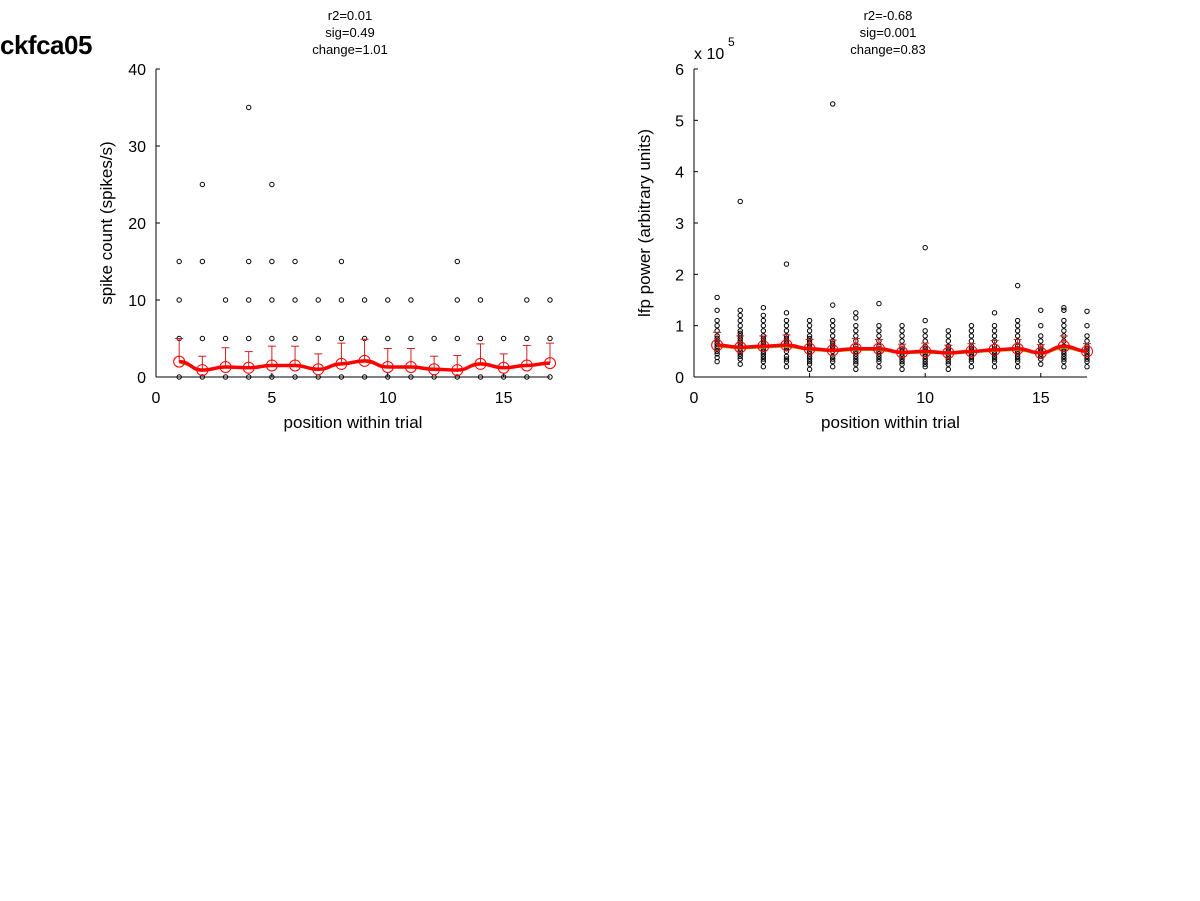  What do you see at coordinates (388, 398) in the screenshot?
I see `x-tick-label: 10` at bounding box center [388, 398].